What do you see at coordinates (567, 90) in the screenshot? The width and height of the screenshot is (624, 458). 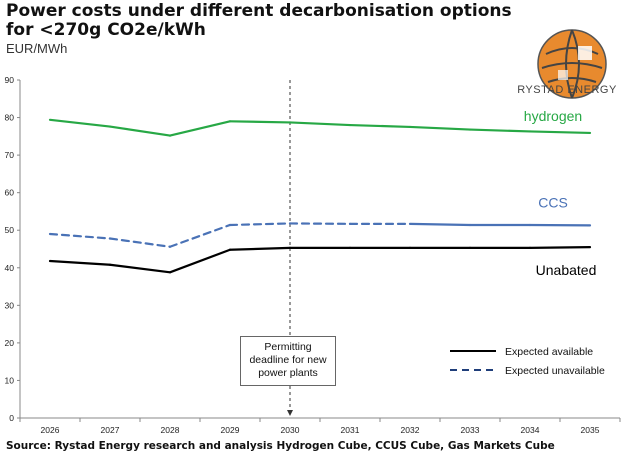 I see `brand-name: RYSTAD ENERGY` at bounding box center [567, 90].